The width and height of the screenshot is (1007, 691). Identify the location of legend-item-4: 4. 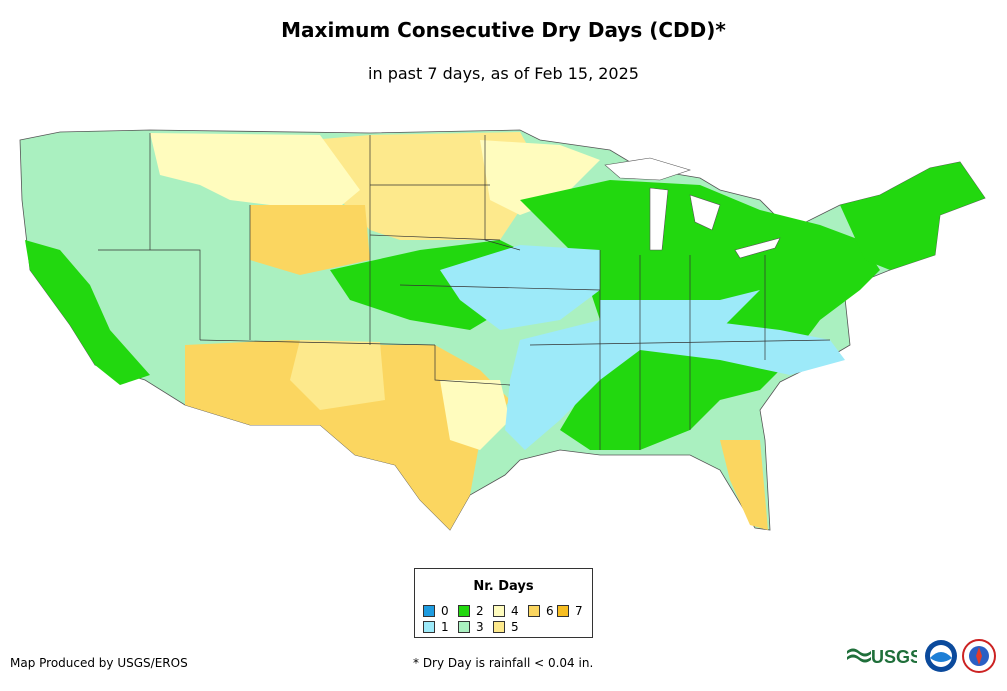
(506, 611).